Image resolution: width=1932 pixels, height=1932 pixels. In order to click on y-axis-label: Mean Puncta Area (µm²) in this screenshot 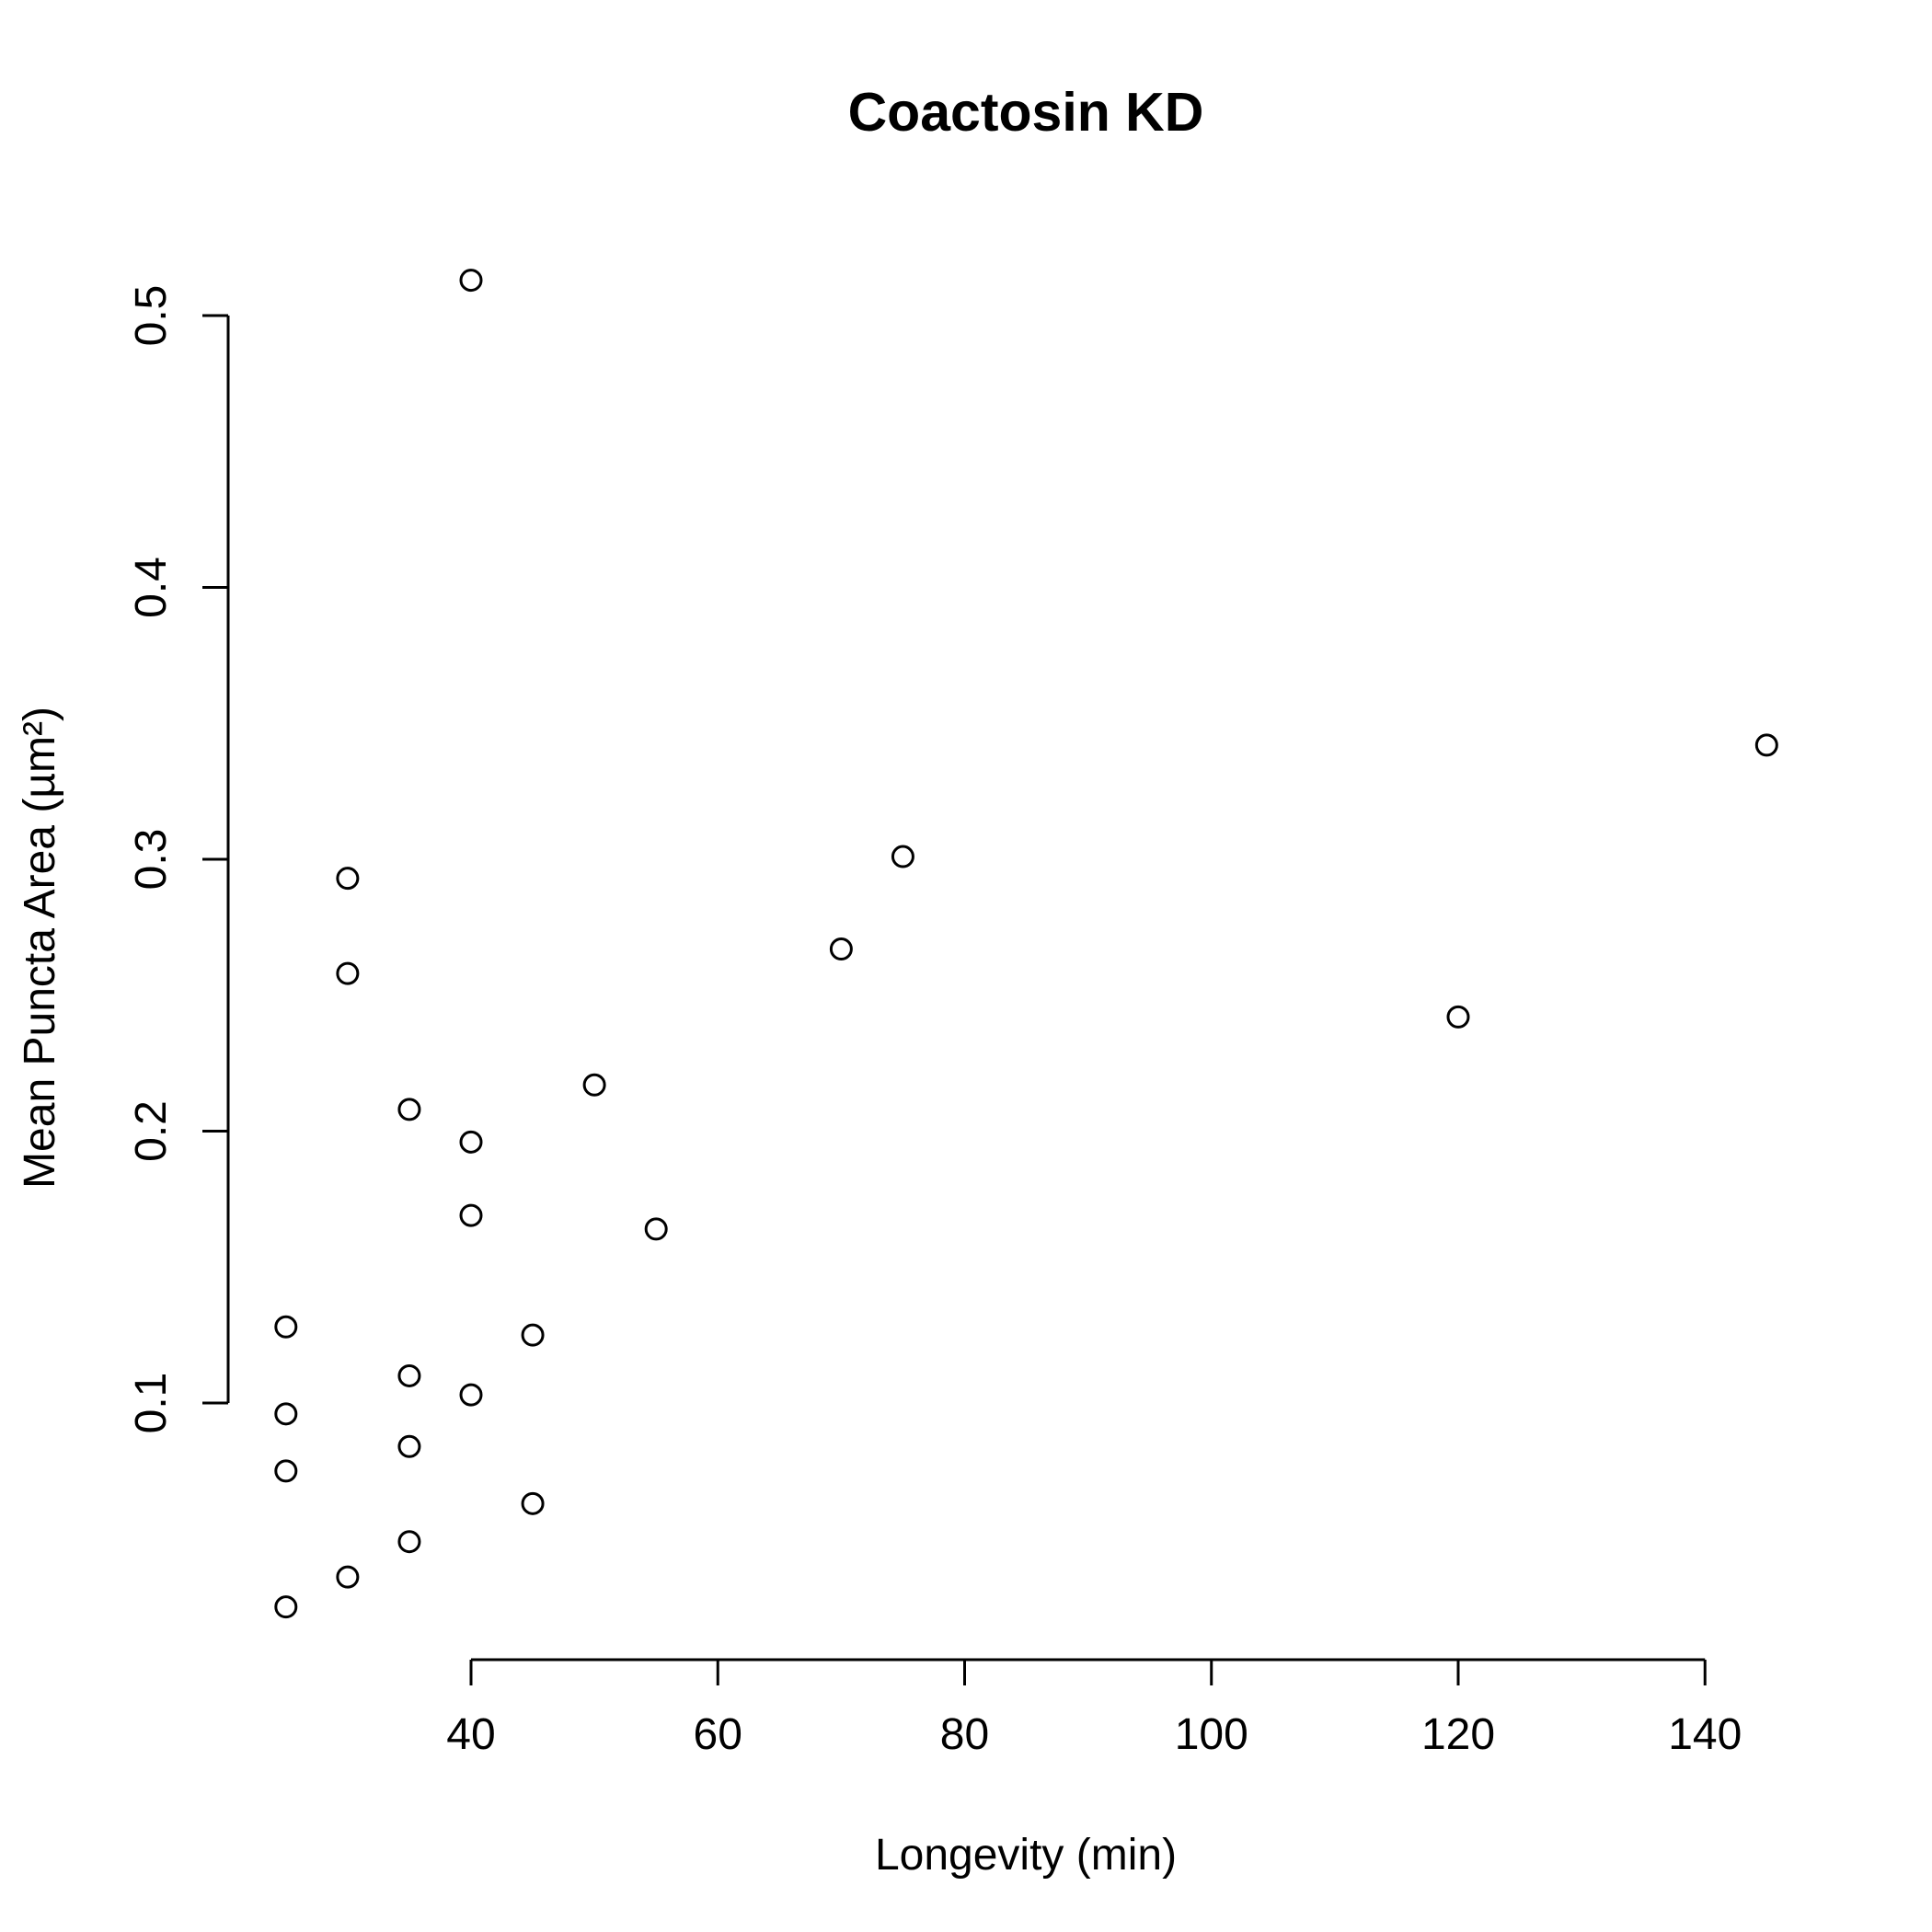, I will do `click(40, 948)`.